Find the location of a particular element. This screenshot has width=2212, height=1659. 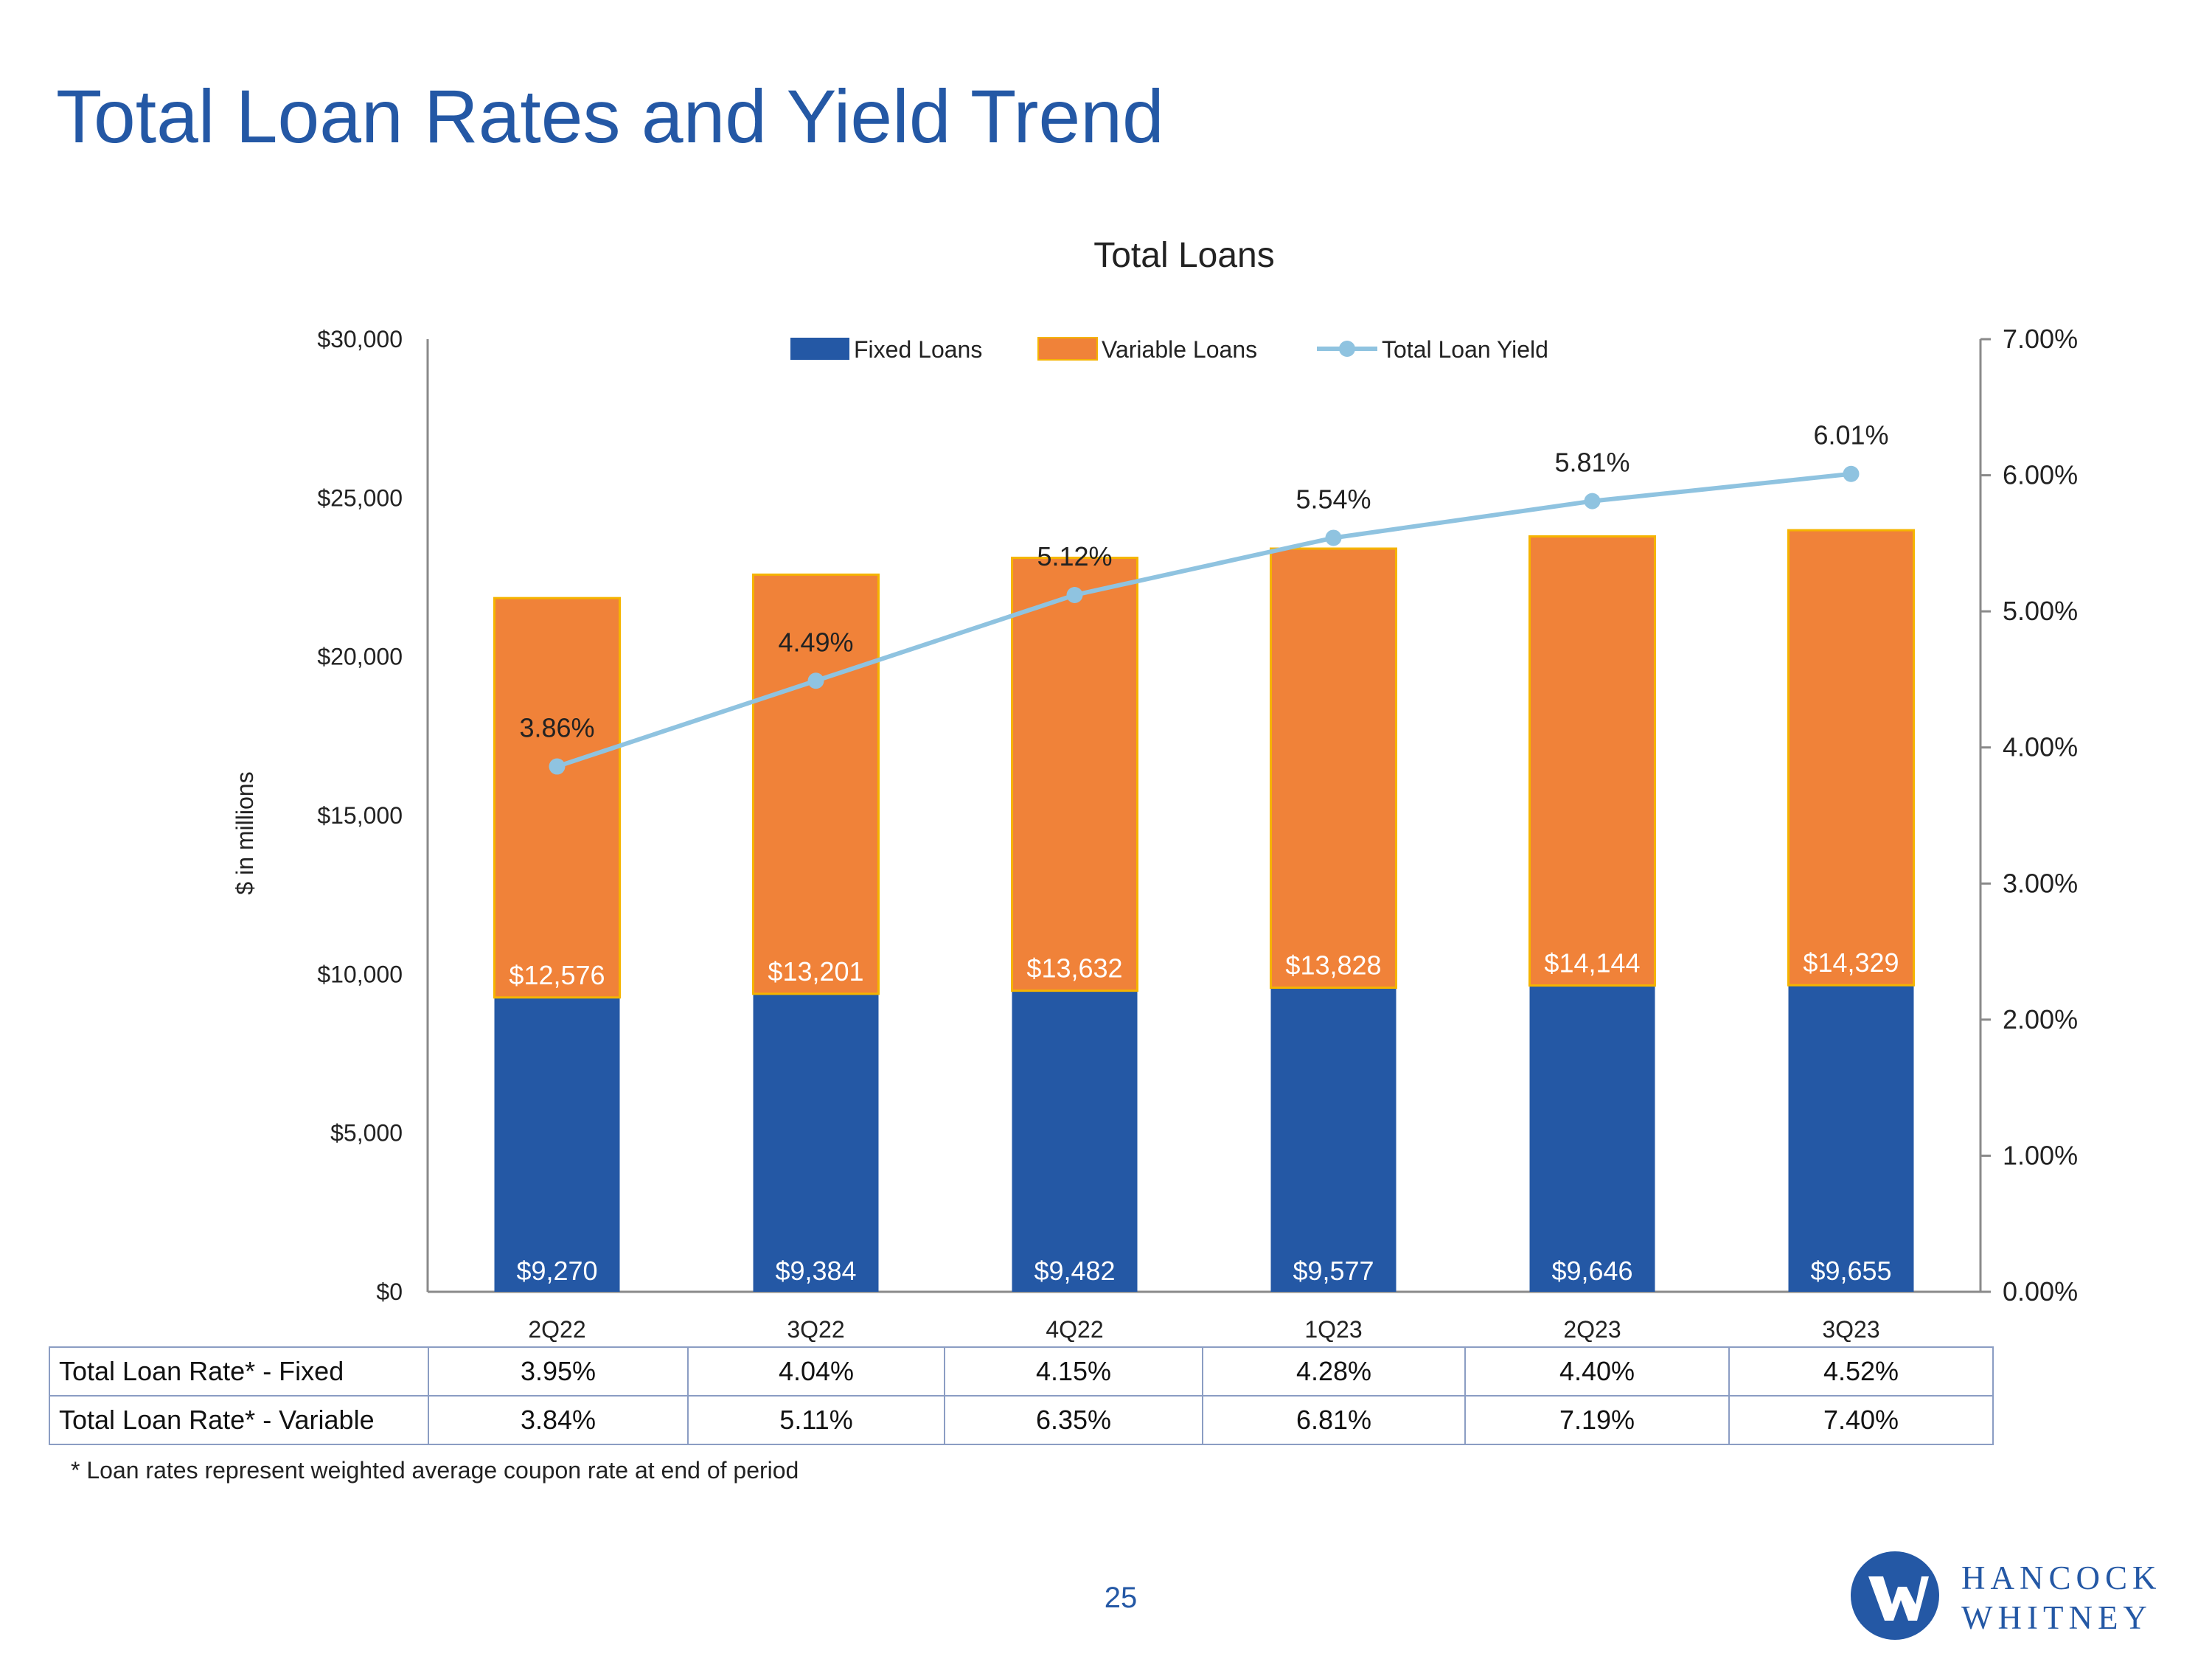

bar-variable-2Q23 is located at coordinates (1592, 761).